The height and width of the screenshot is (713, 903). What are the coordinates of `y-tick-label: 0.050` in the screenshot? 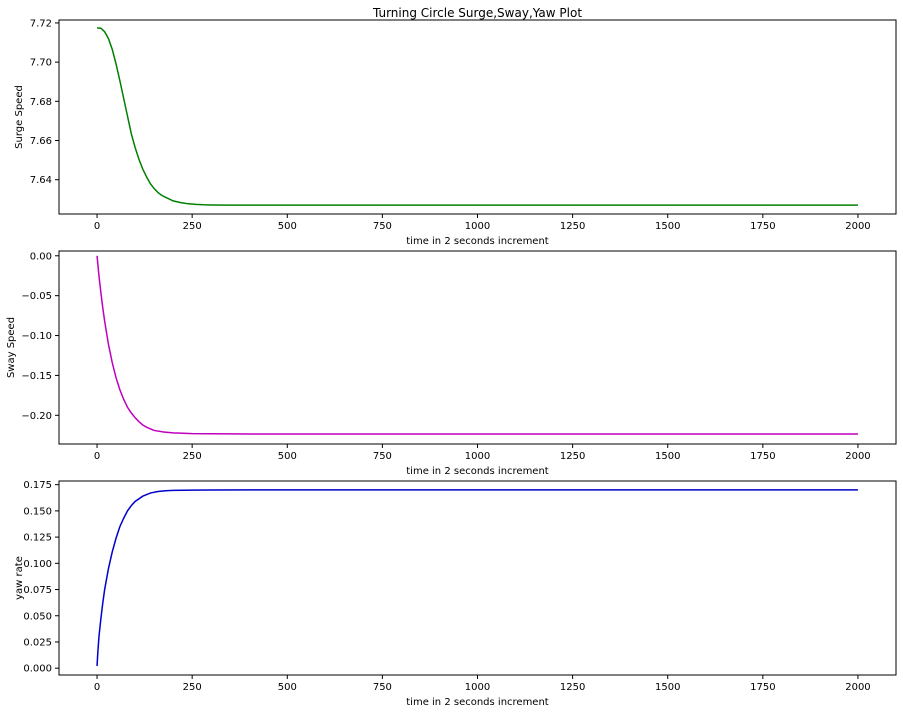 It's located at (37, 616).